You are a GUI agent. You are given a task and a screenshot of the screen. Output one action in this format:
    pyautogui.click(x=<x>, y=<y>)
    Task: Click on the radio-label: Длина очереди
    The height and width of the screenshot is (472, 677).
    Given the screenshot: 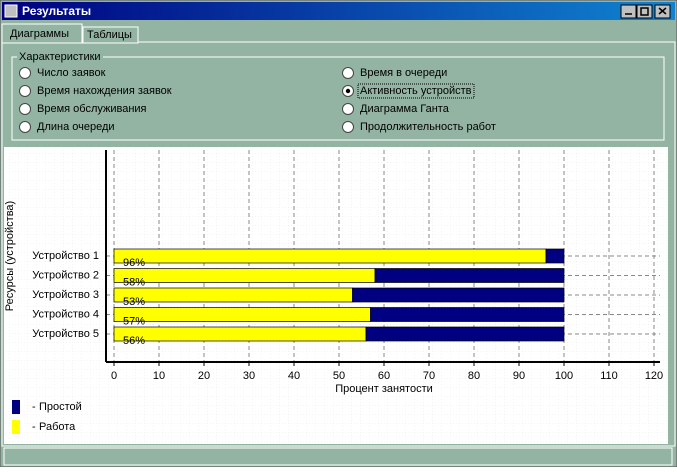 What is the action you would take?
    pyautogui.click(x=76, y=127)
    